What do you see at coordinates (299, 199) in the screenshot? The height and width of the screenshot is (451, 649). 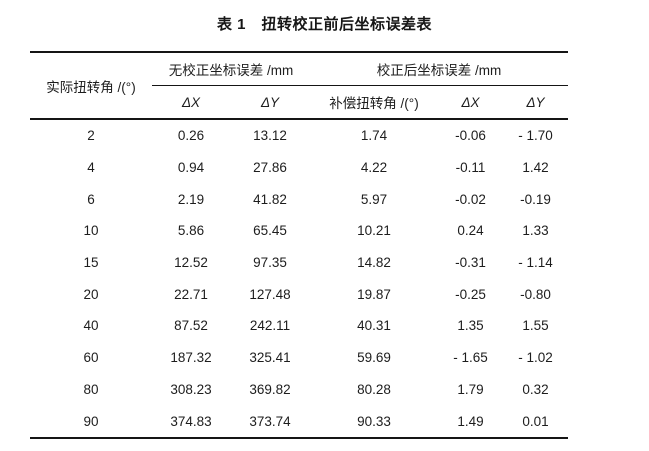 I see `table-row: 6 2.19 41.82 5.97 -0.02 -0.19` at bounding box center [299, 199].